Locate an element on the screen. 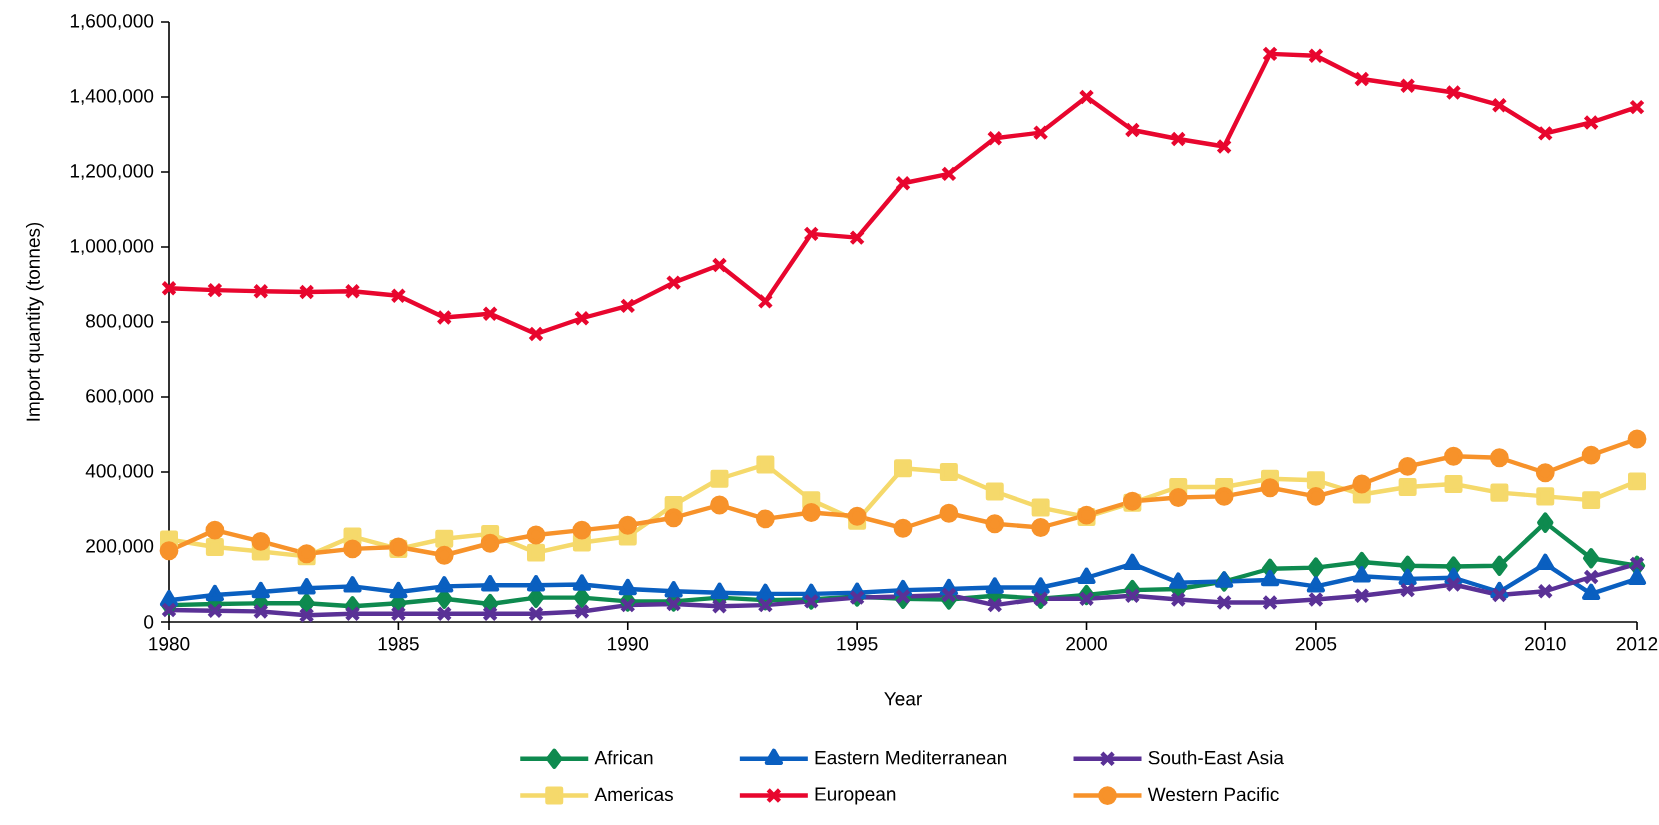 This screenshot has width=1659, height=825. legend-label: African is located at coordinates (623, 757).